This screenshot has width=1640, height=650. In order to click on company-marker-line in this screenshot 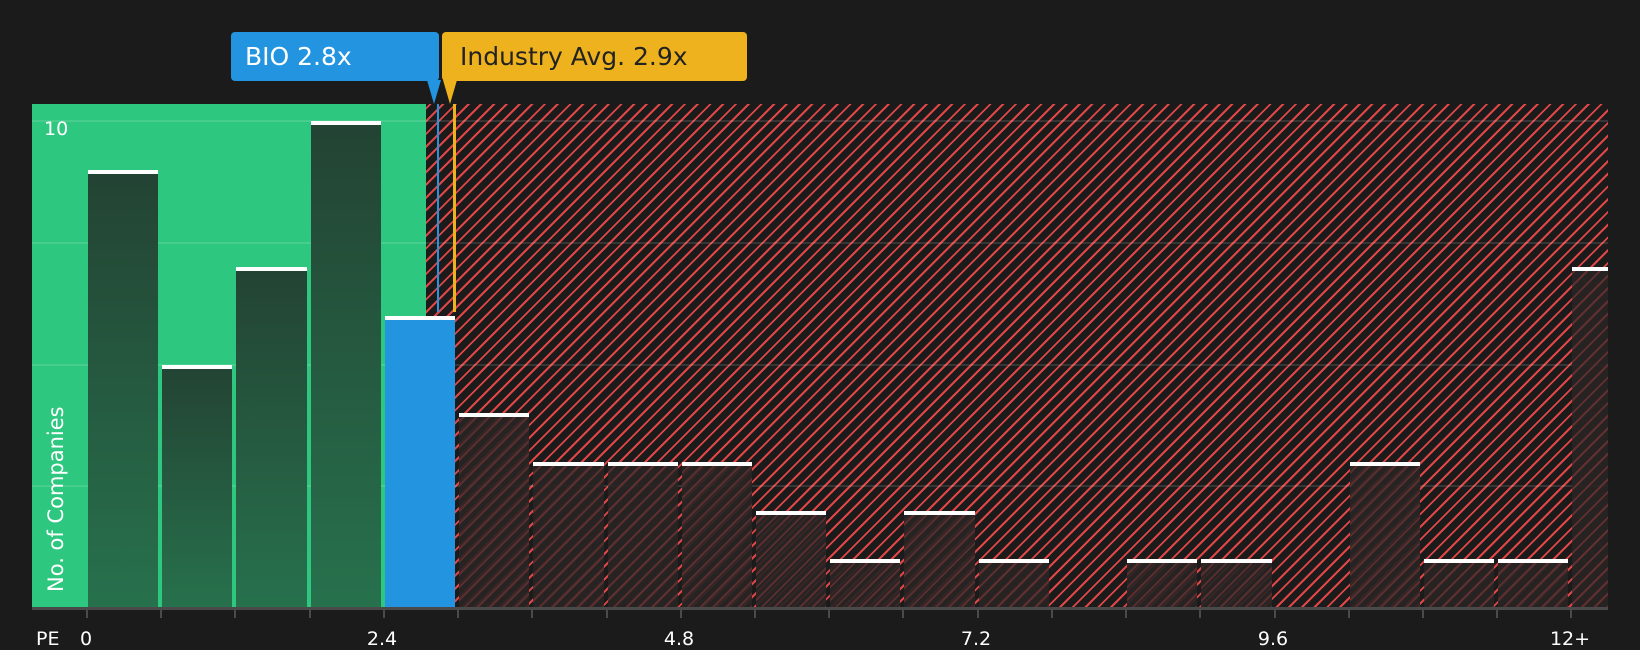, I will do `click(438, 208)`.